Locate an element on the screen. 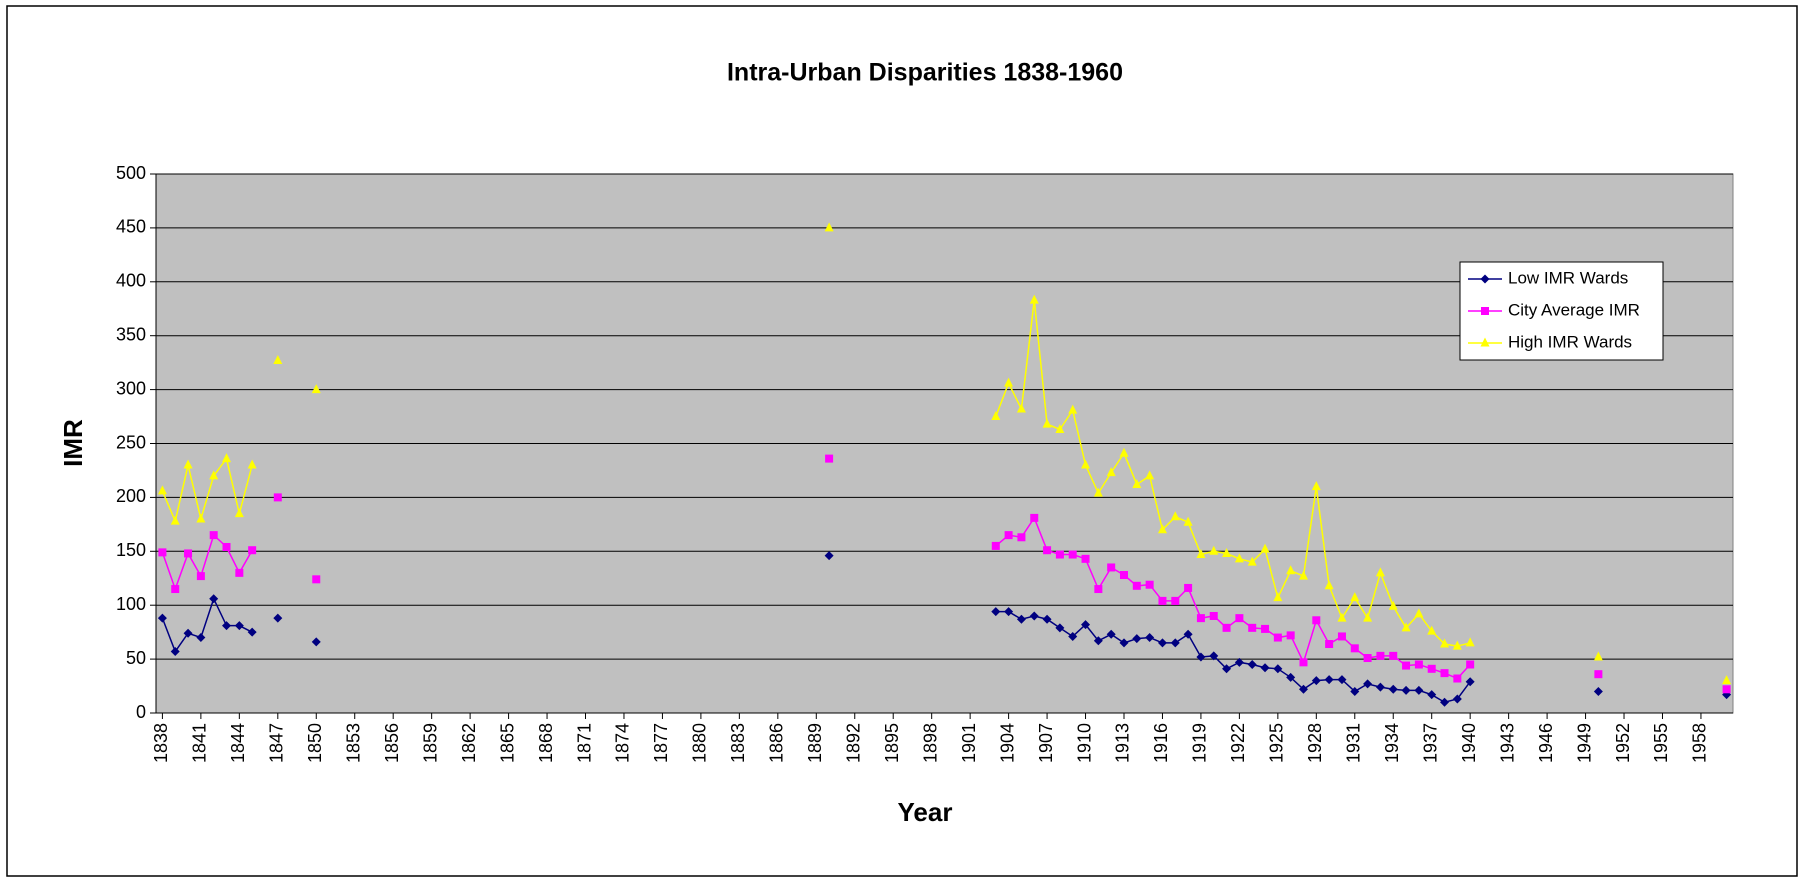 This screenshot has width=1807, height=882. x-tick-label: 1901 is located at coordinates (969, 743).